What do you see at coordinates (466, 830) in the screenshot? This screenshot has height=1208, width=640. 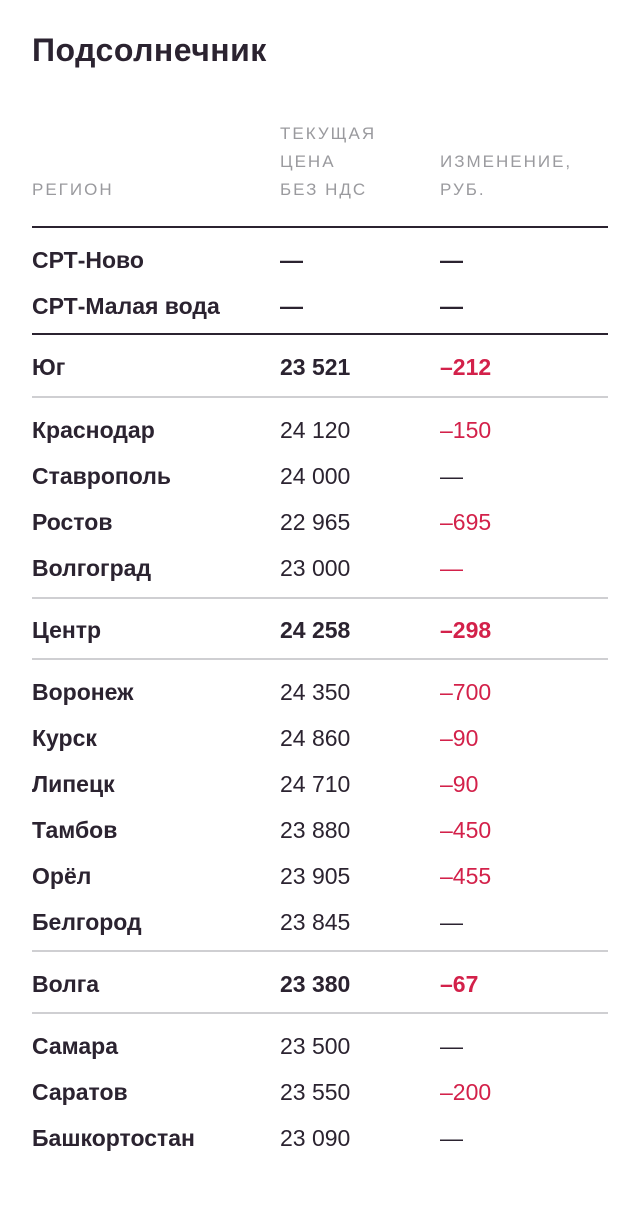 I see `change-cell: –450` at bounding box center [466, 830].